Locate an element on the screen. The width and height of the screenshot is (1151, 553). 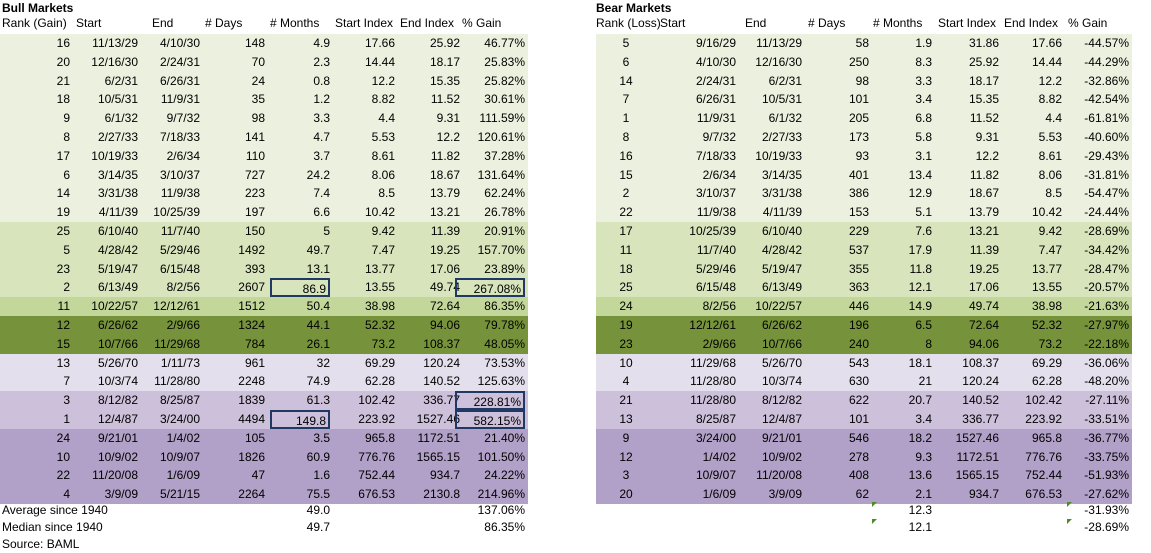
bull-cell-pct-gain: 23.89% is located at coordinates (504, 268).